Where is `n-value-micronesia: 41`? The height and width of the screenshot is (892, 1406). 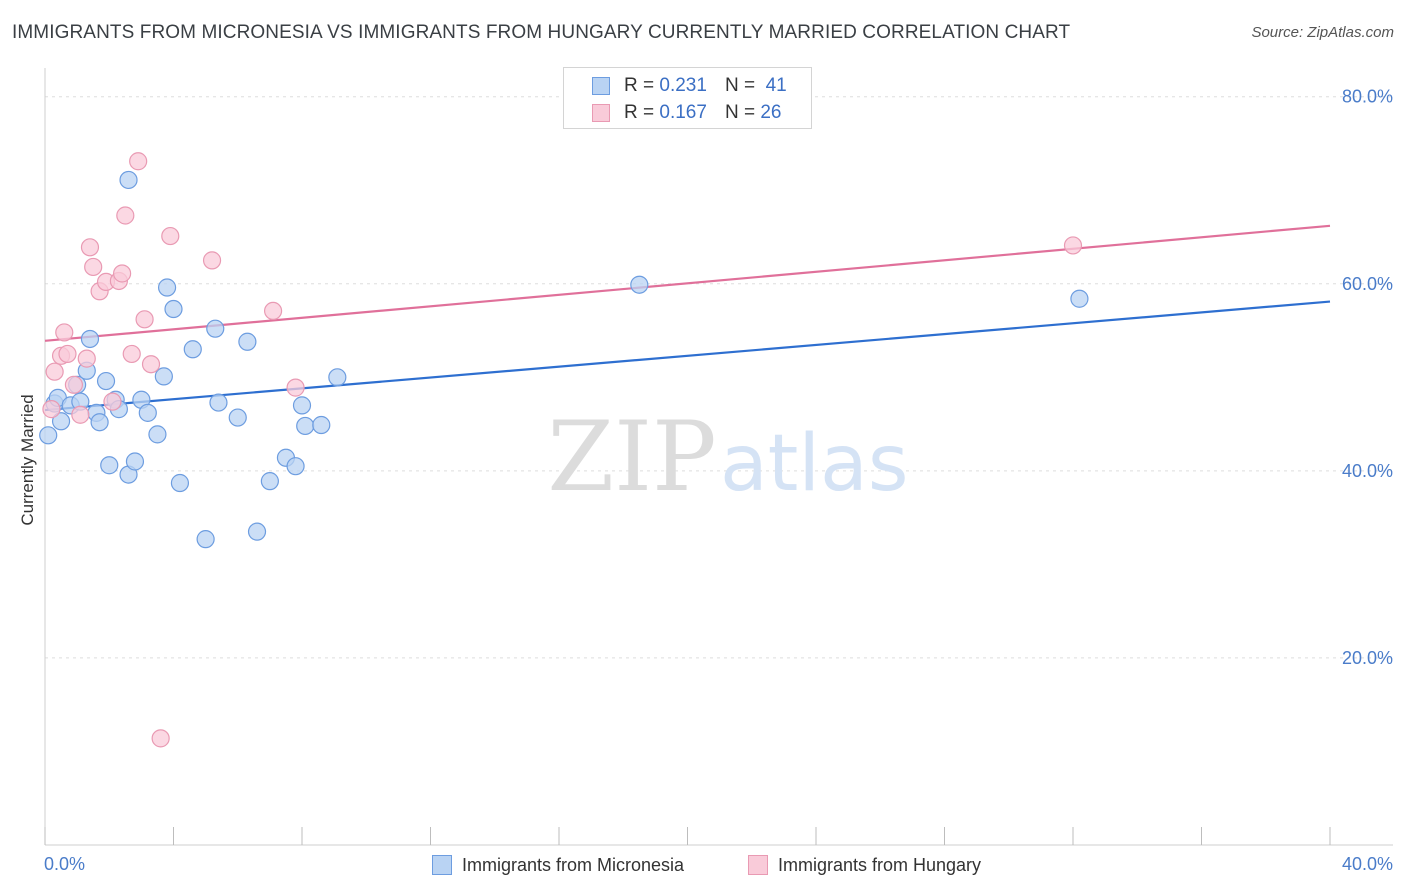 n-value-micronesia: 41 is located at coordinates (776, 85).